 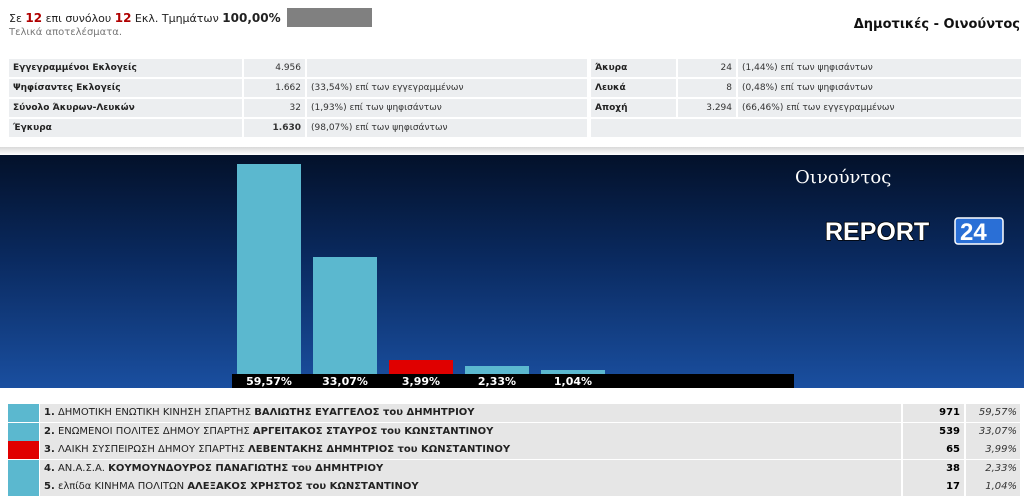 What do you see at coordinates (34, 18) in the screenshot?
I see `counted-precincts: 12` at bounding box center [34, 18].